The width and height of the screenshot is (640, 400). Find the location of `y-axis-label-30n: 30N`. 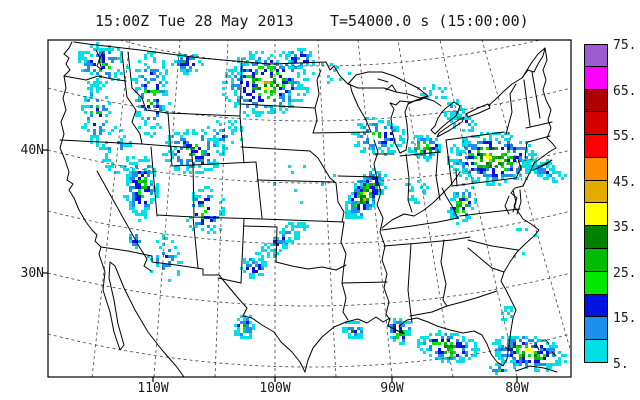

y-axis-label-30n: 30N is located at coordinates (32, 273).